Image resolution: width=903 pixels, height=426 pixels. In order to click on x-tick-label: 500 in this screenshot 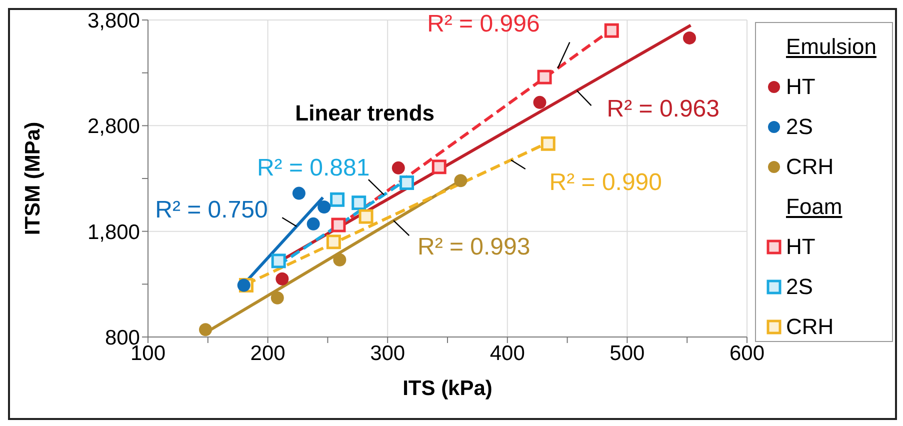, I will do `click(627, 353)`.